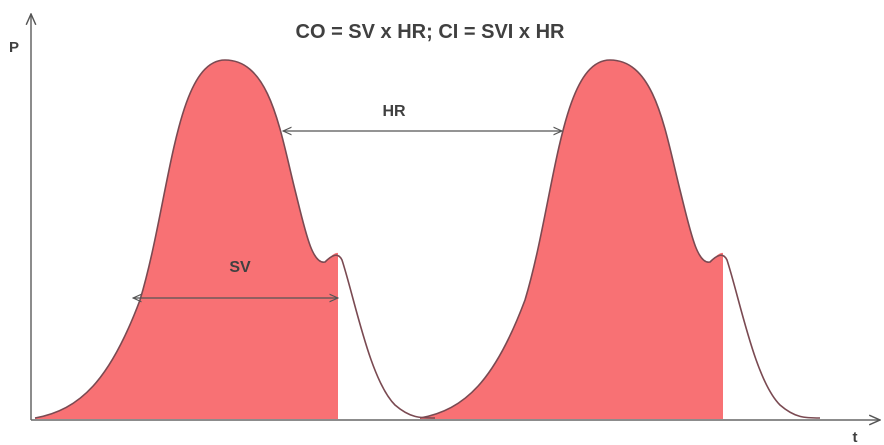  Describe the element at coordinates (431, 32) in the screenshot. I see `title: CO = SV x HR; CI = SVI x HR` at that location.